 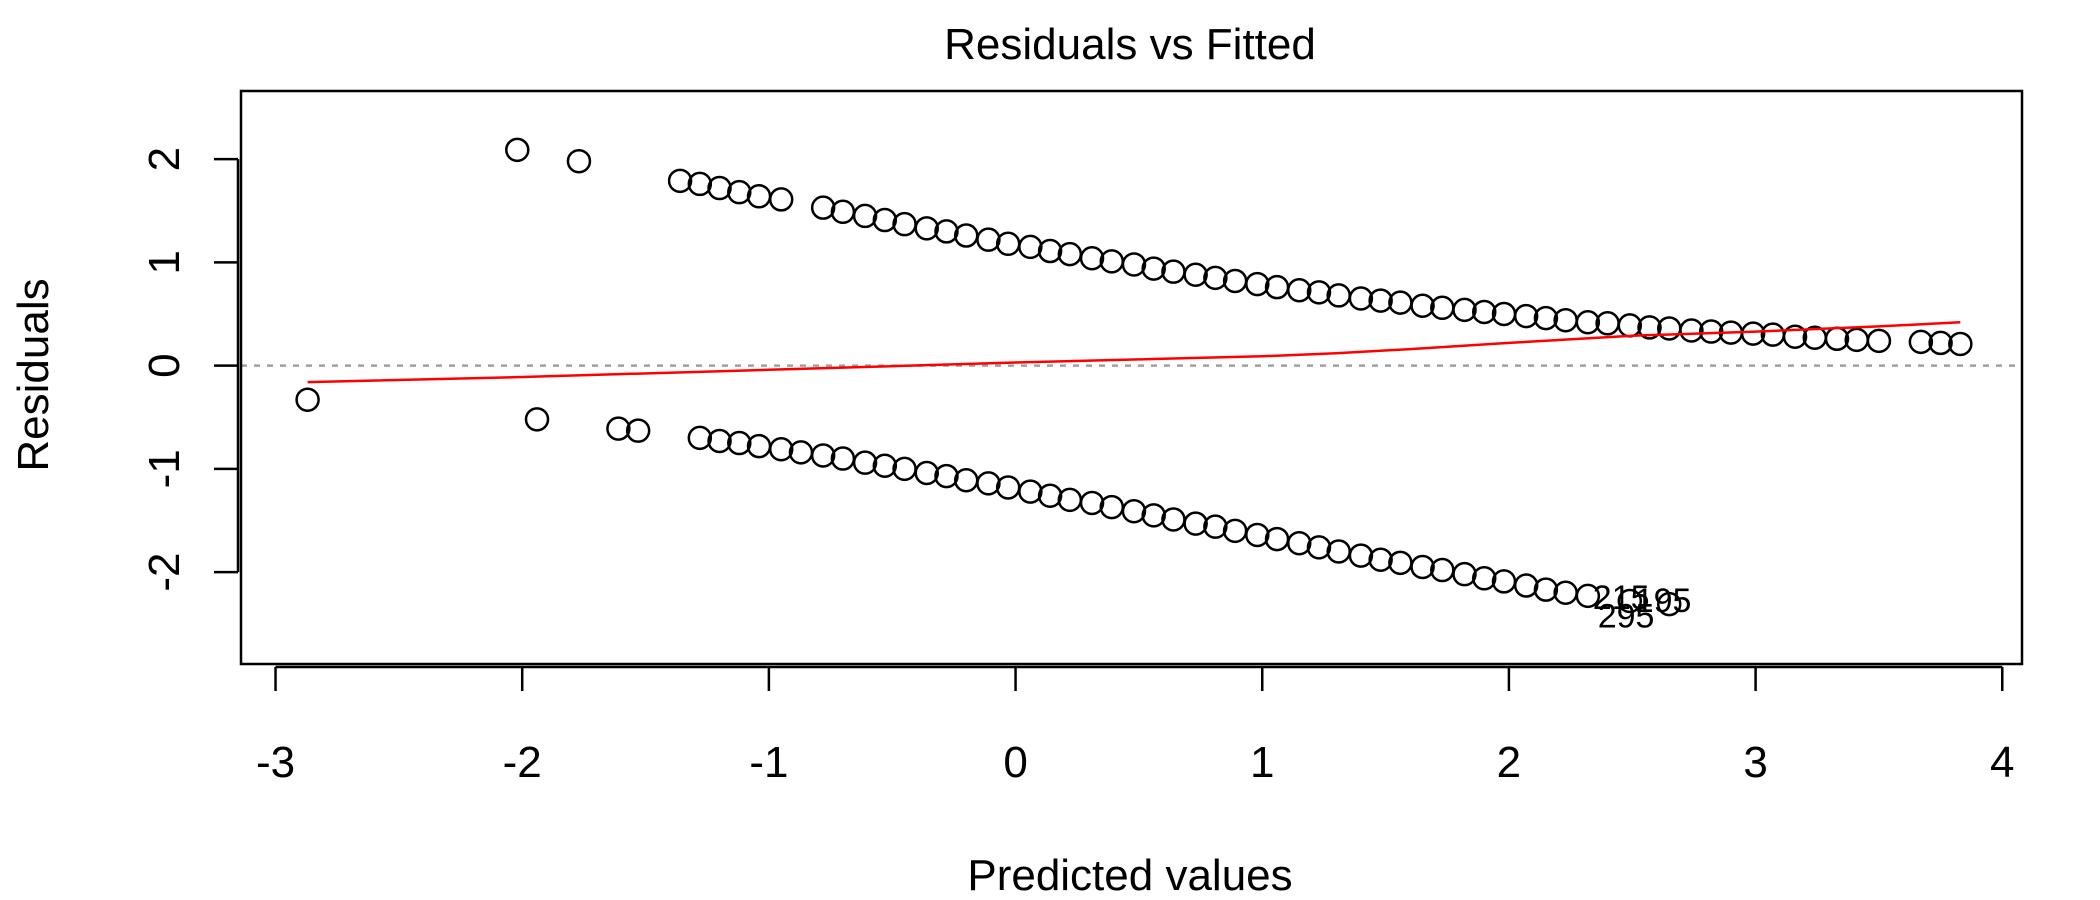 What do you see at coordinates (1509, 762) in the screenshot?
I see `x-tick-label: 2` at bounding box center [1509, 762].